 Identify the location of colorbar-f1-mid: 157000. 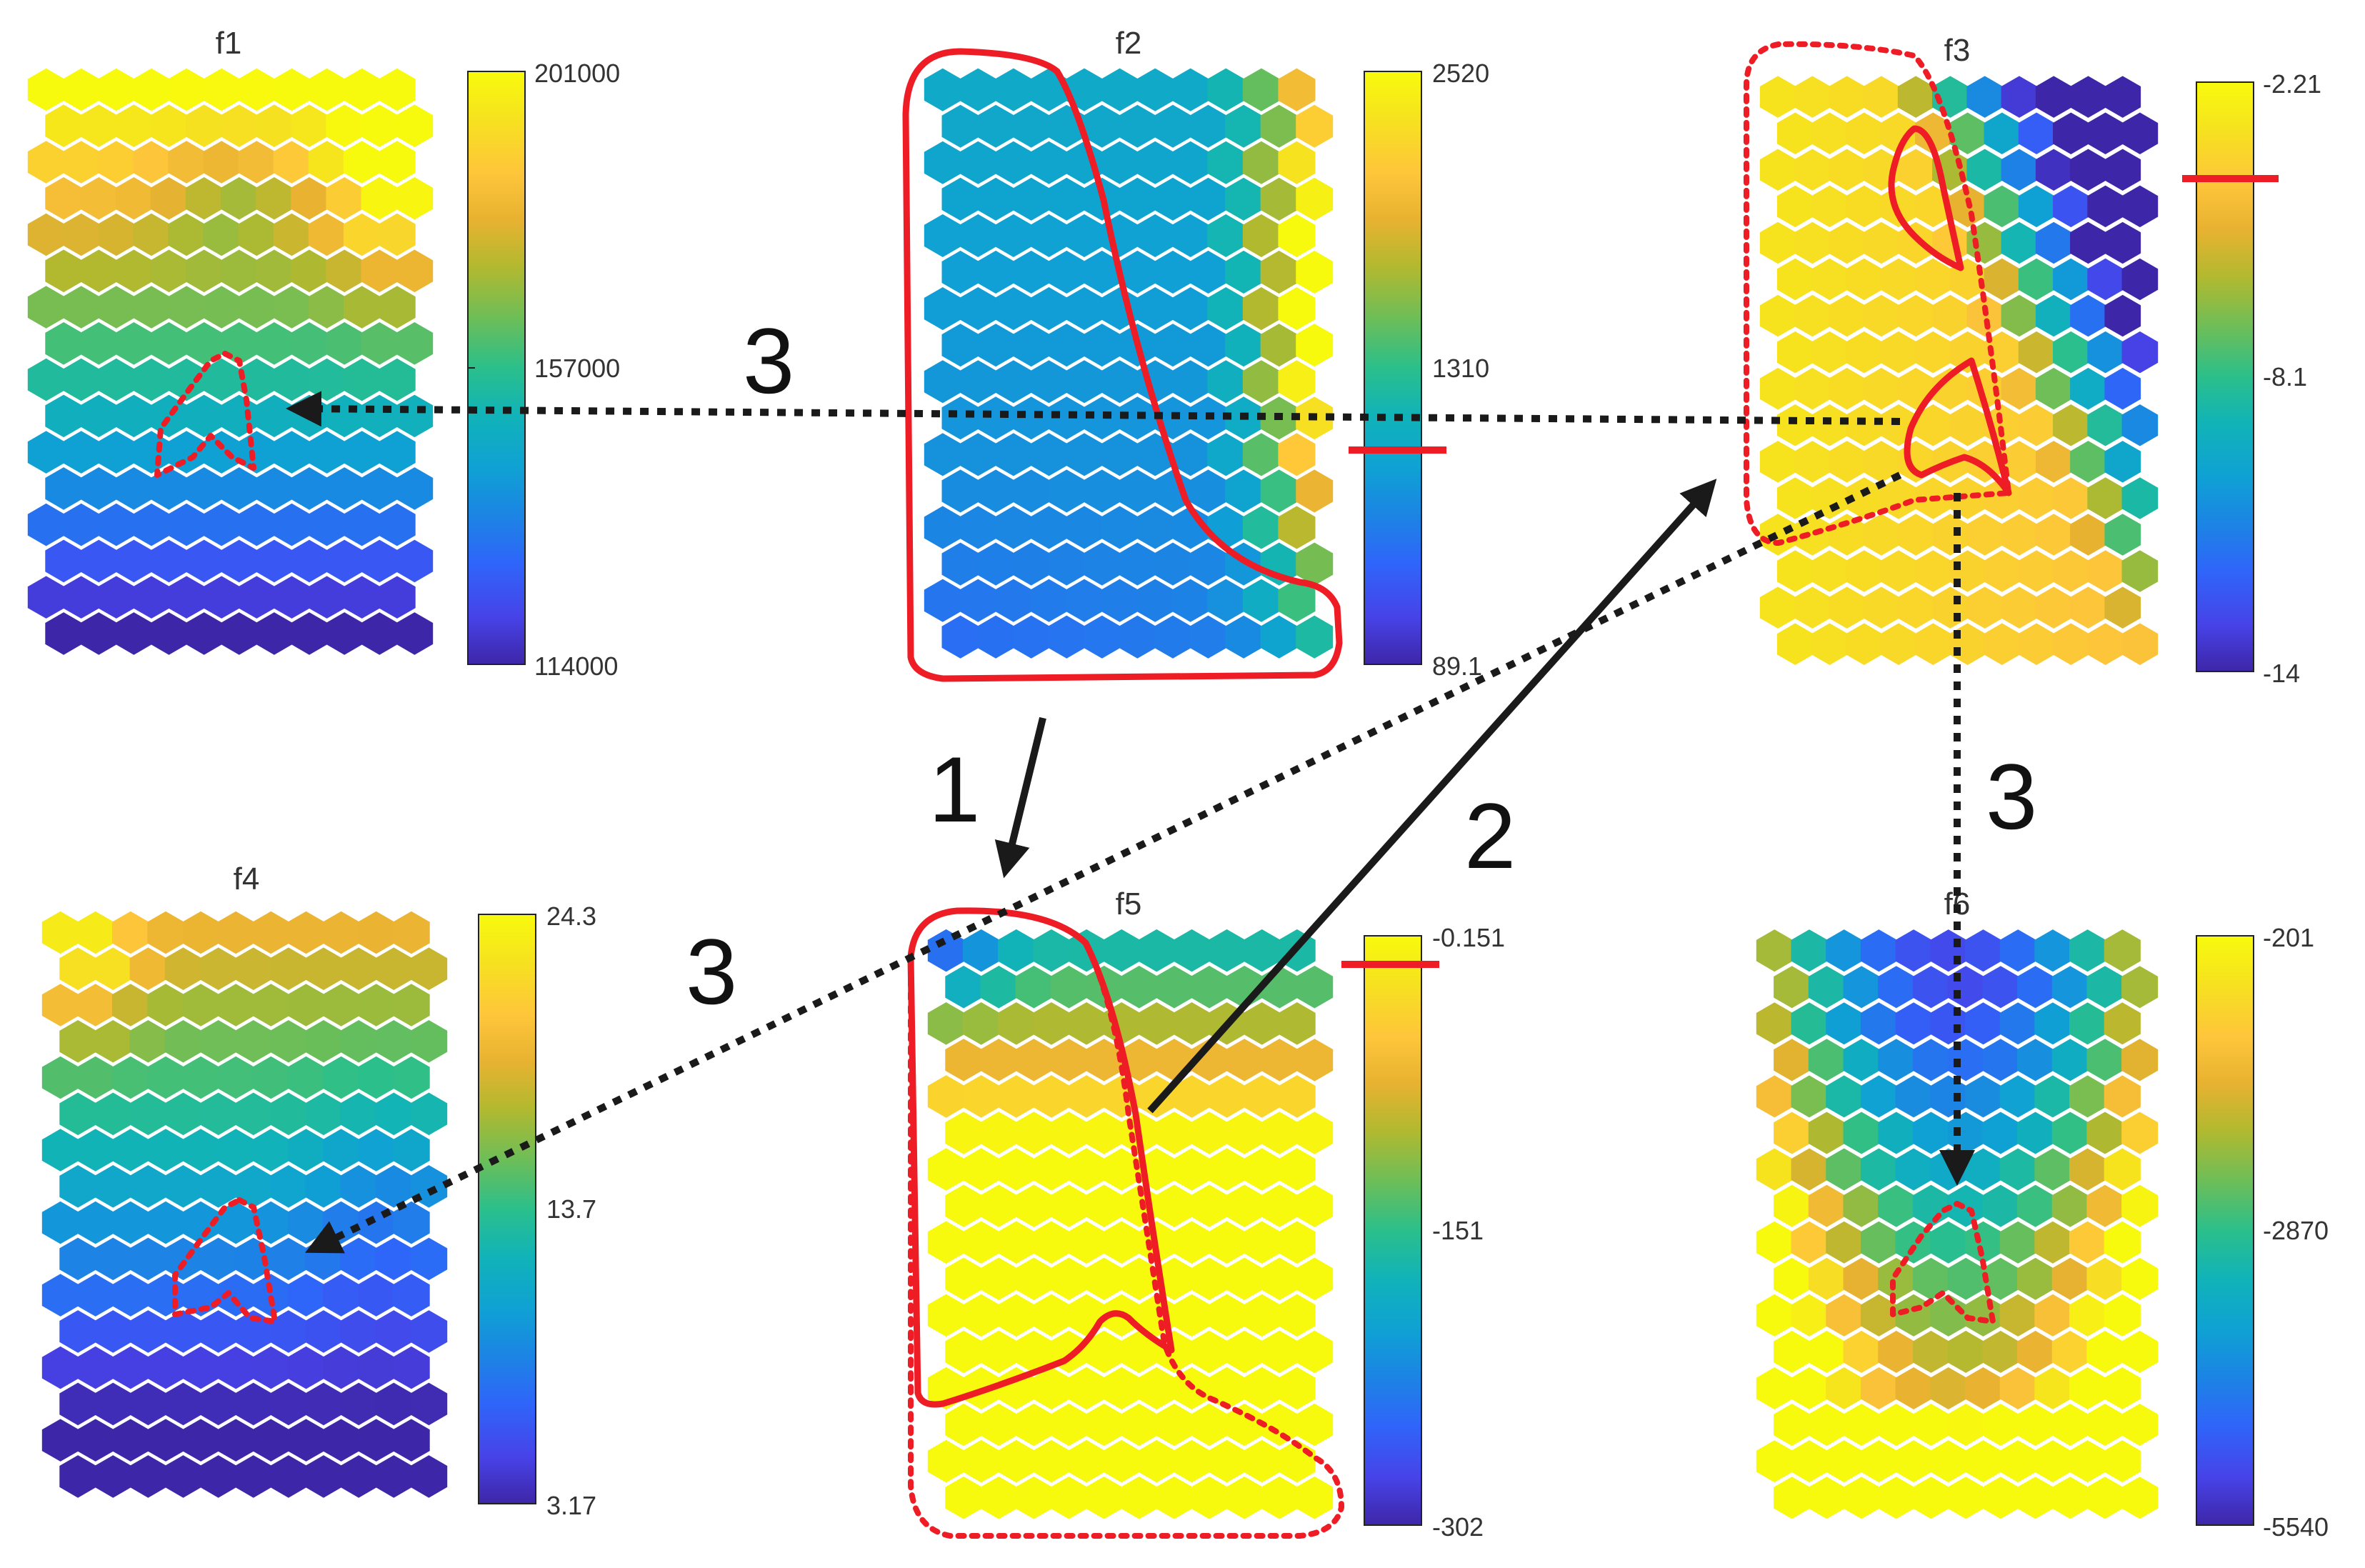
(577, 368).